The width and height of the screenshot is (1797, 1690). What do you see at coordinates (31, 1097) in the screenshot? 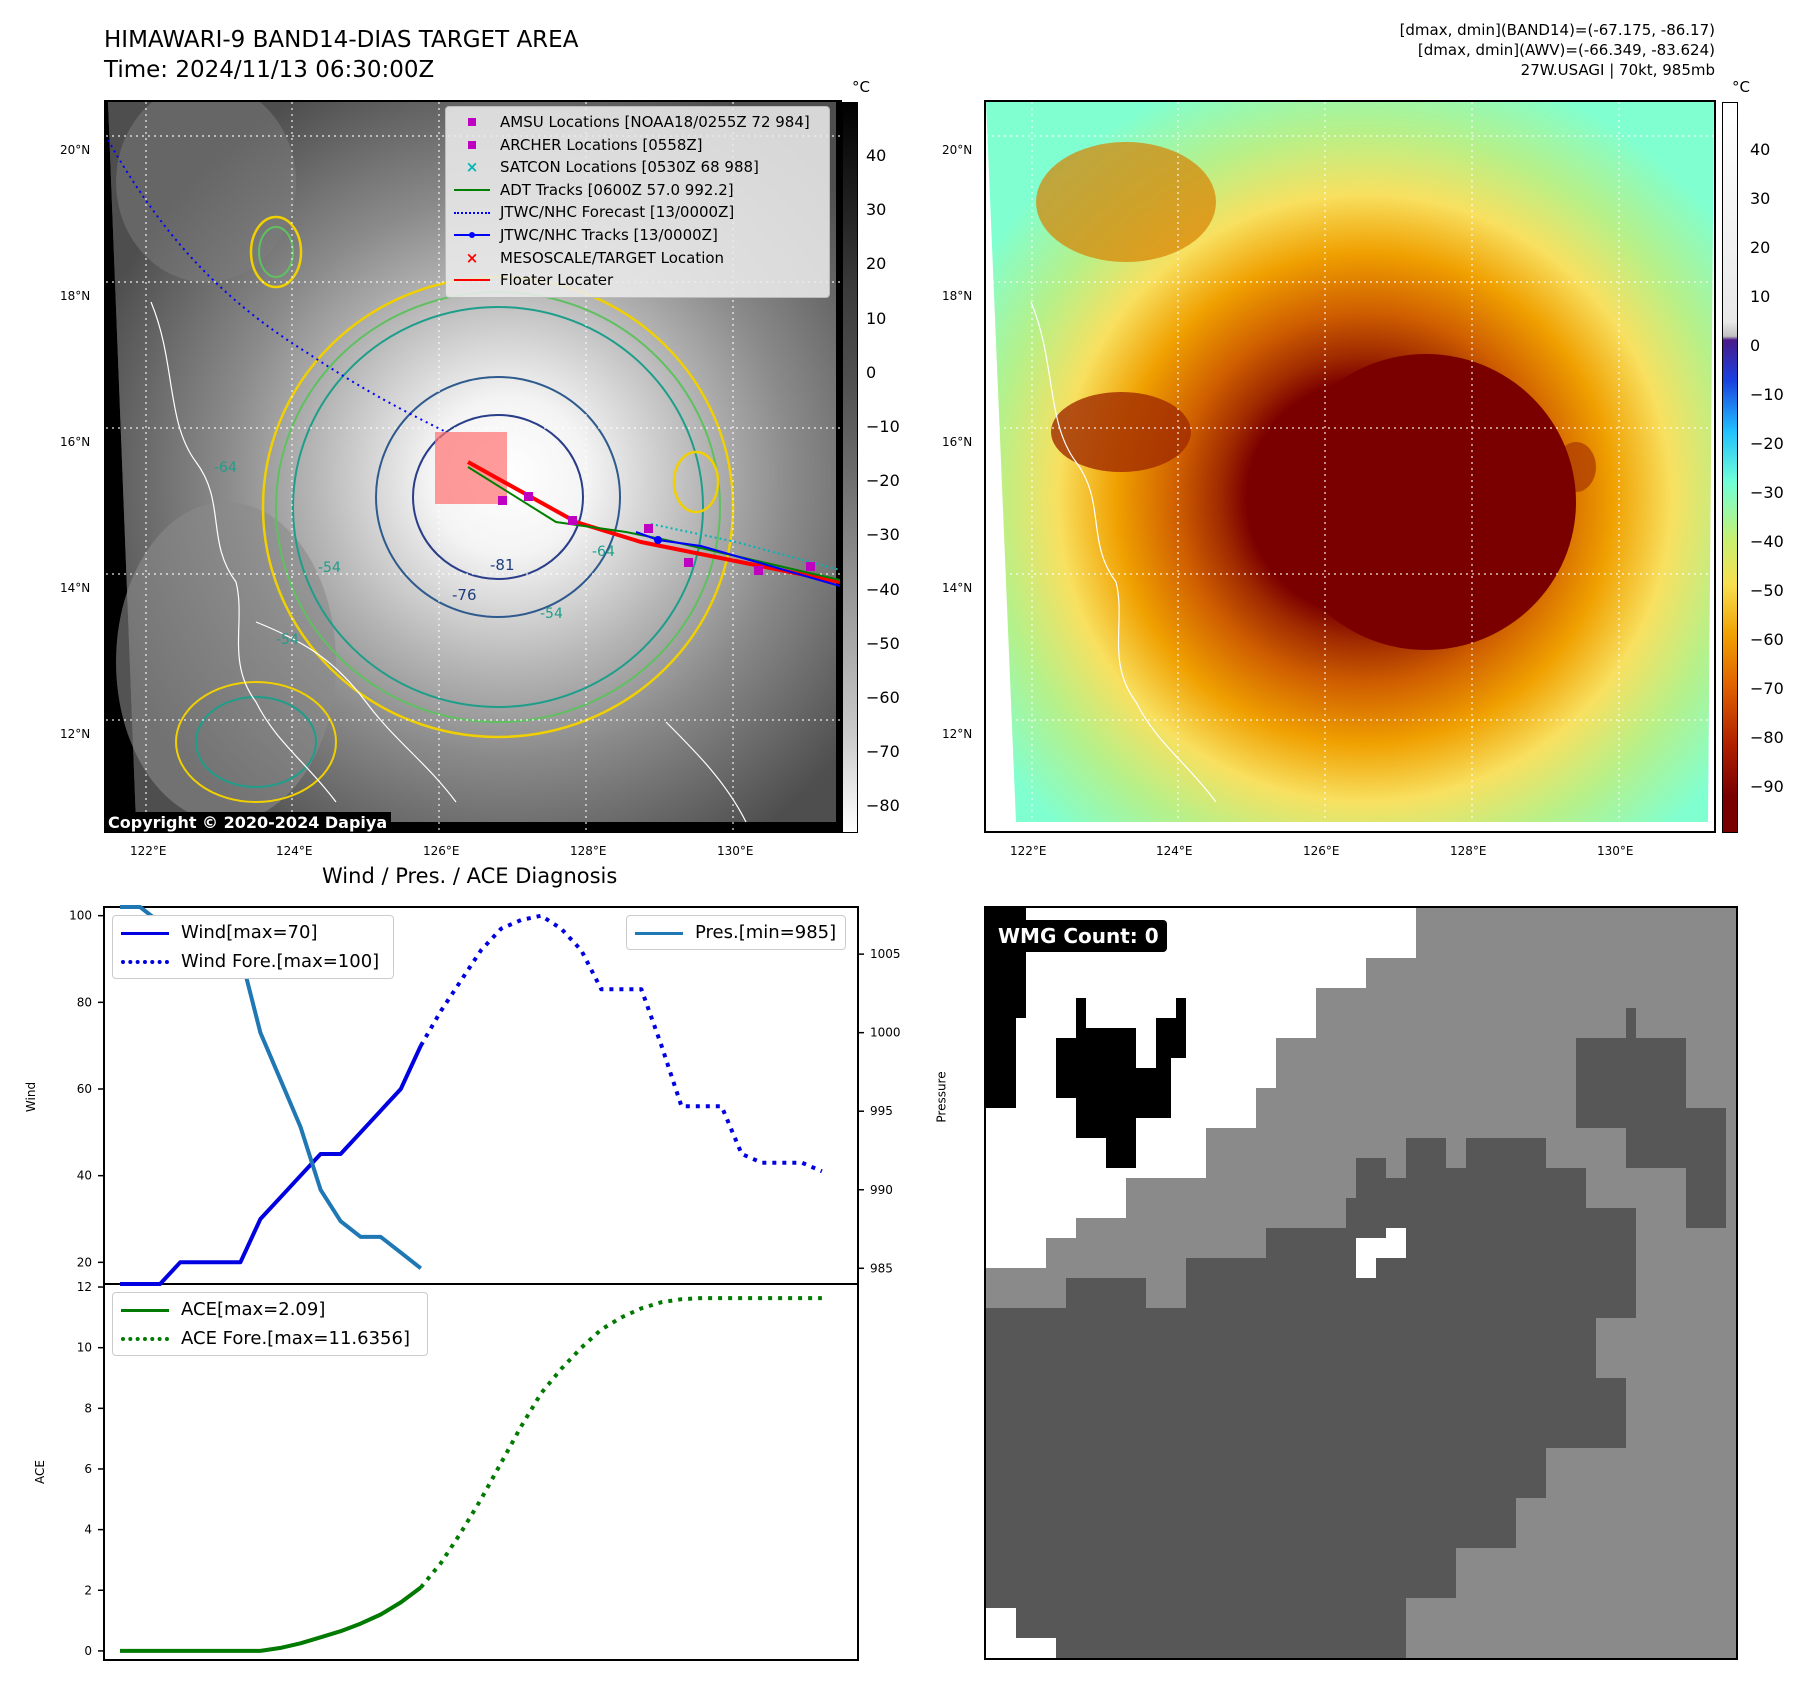
I see `wind-axis-label: Wind` at bounding box center [31, 1097].